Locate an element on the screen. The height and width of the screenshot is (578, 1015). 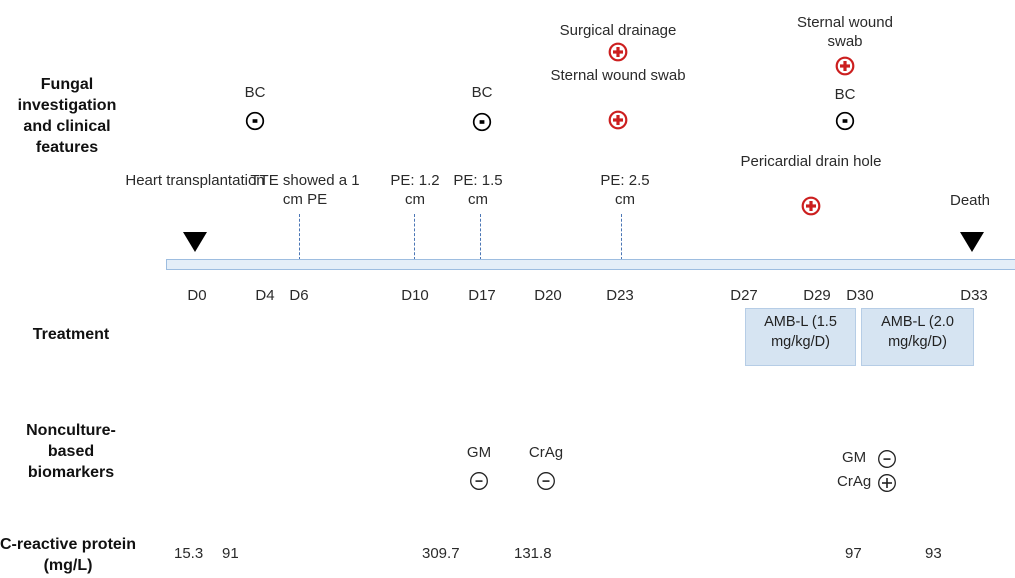
day-label: D27 is located at coordinates (744, 295).